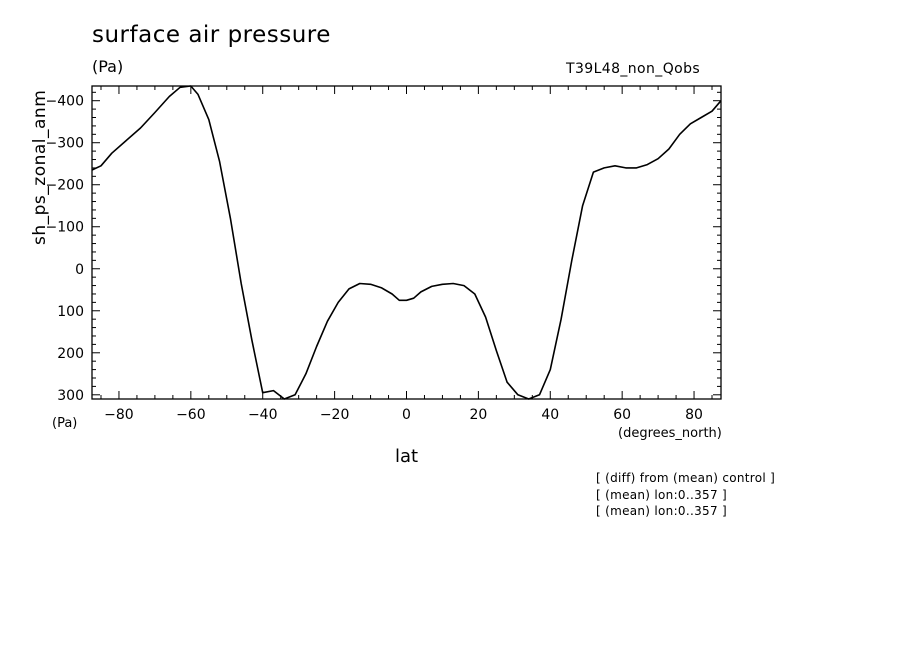 This screenshot has height=654, width=904. I want to click on x-axis-label: lat, so click(407, 456).